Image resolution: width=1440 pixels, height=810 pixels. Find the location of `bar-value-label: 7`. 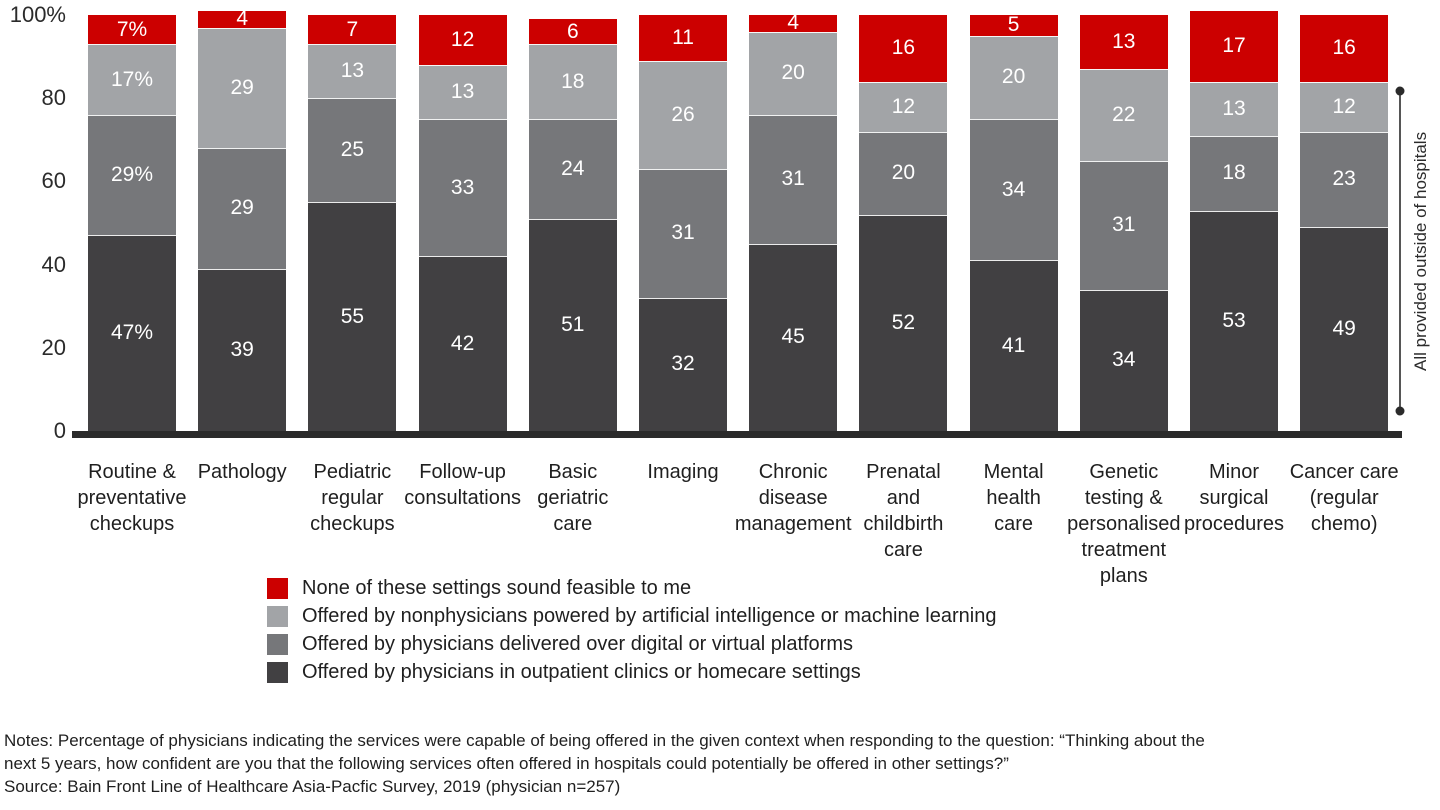

bar-value-label: 7 is located at coordinates (352, 29).